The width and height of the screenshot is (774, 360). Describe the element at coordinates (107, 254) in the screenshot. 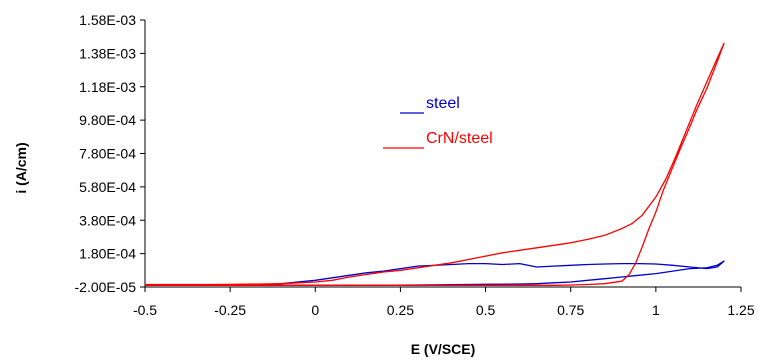

I see `y-tick-label: 1.80E-04` at that location.